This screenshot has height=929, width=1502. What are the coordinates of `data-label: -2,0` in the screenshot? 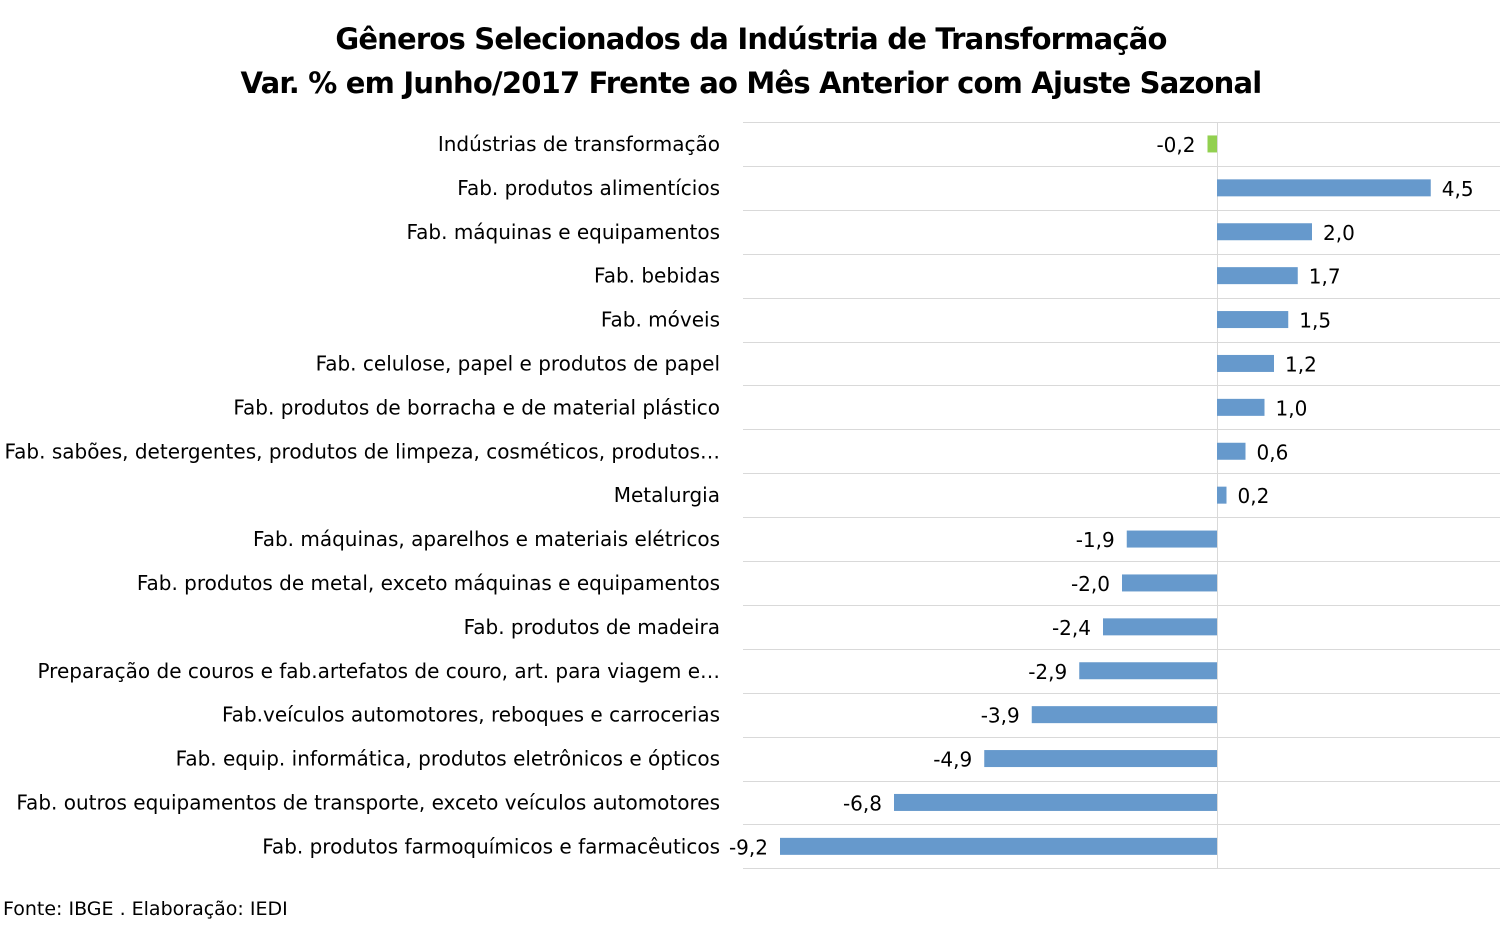 It's located at (1090, 584).